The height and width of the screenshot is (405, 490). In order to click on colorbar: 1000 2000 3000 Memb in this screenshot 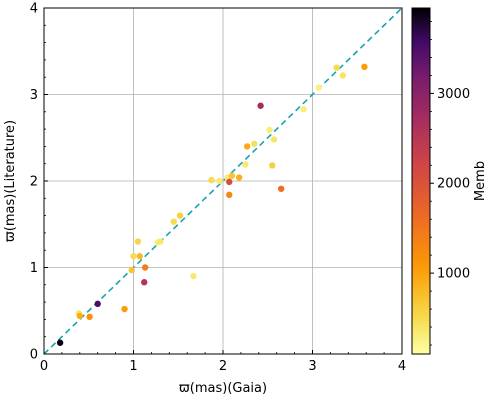, I will do `click(449, 181)`.